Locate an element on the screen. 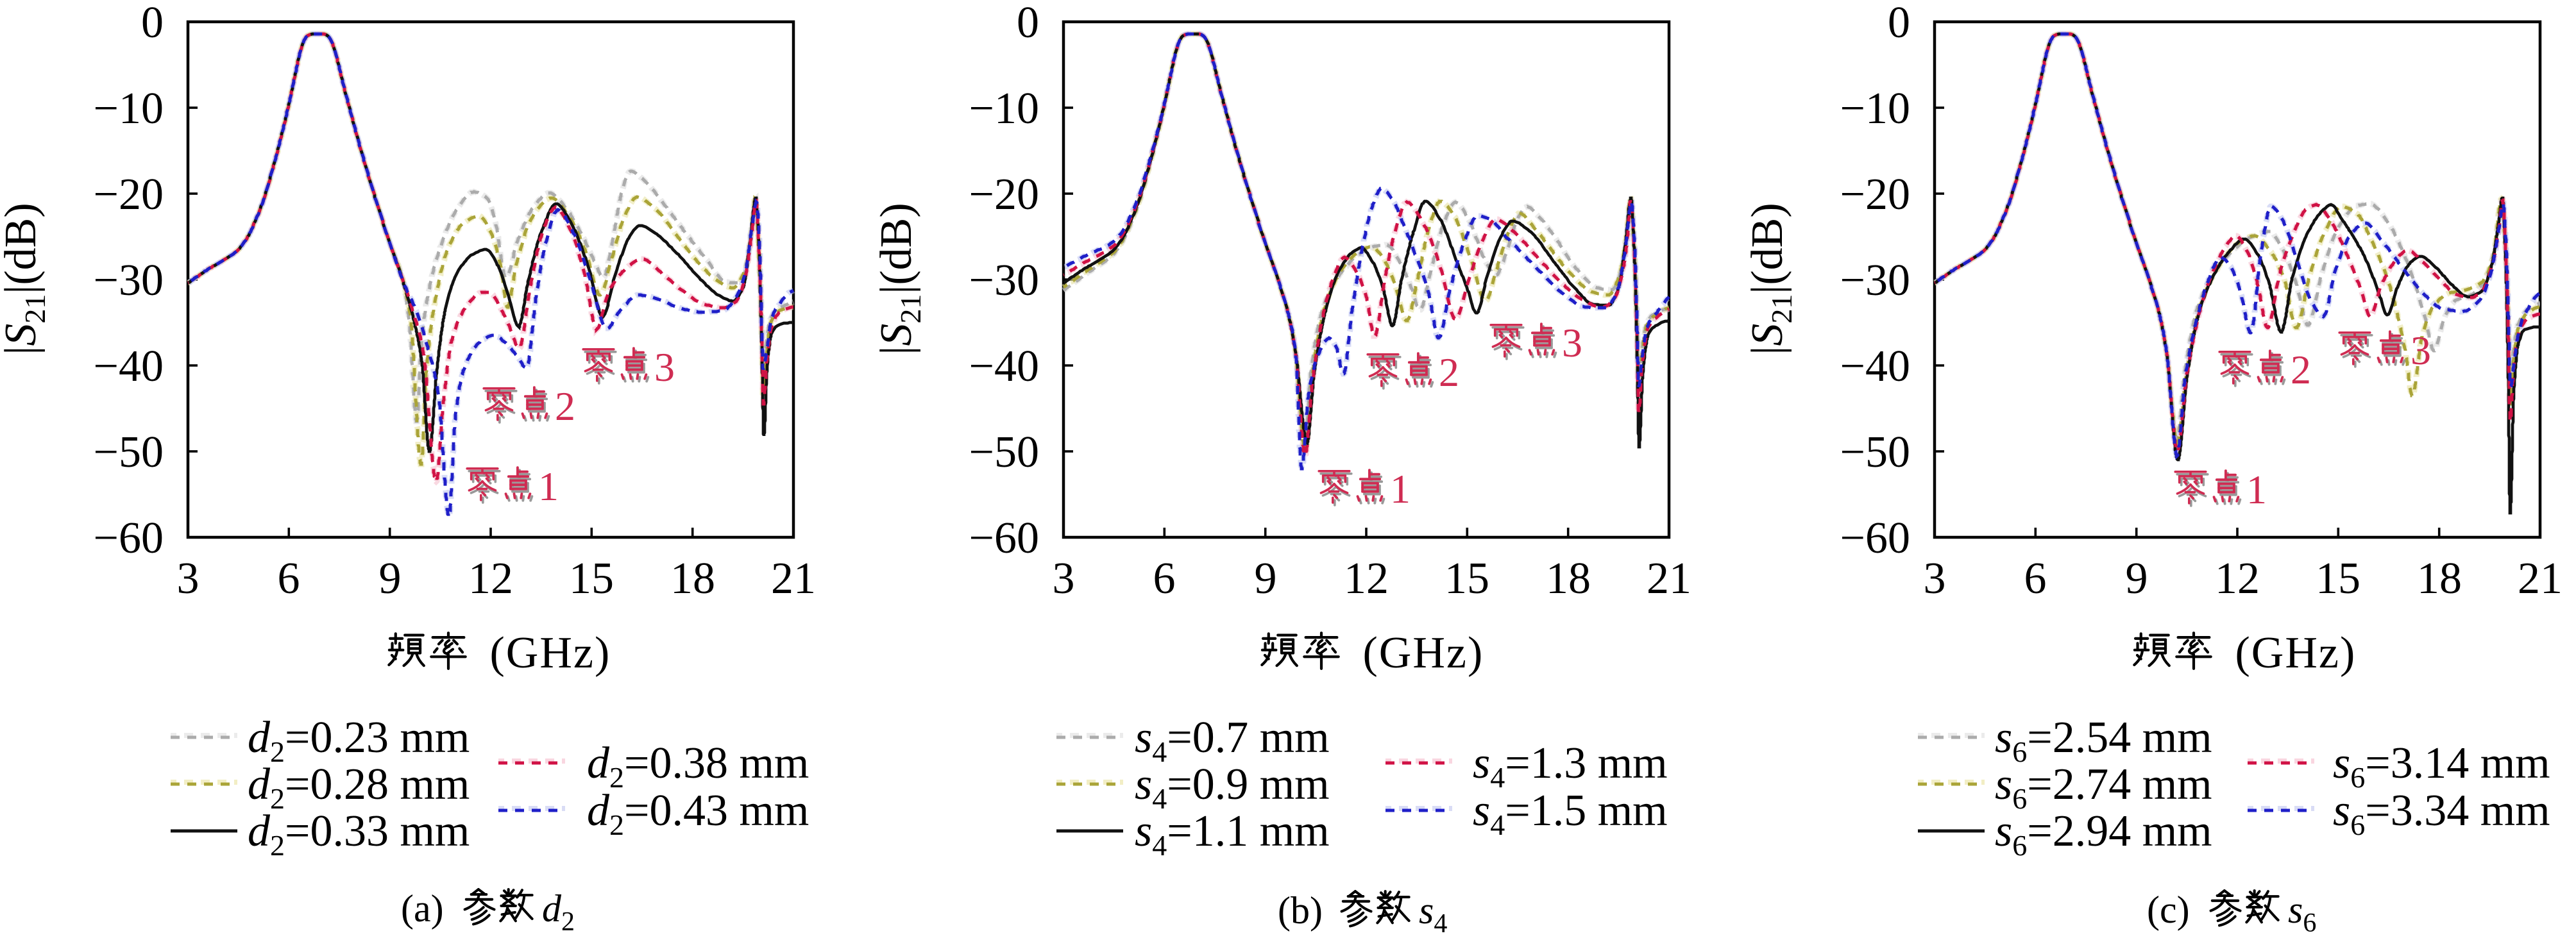  svg-text: (c) is located at coordinates (2168, 910).